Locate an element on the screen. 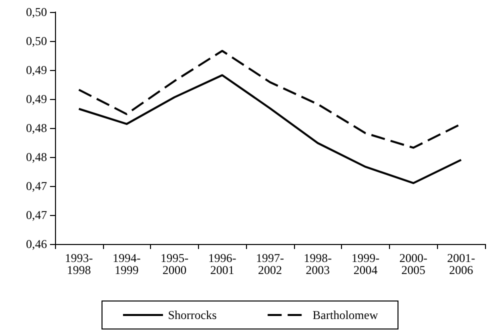 Image resolution: width=500 pixels, height=335 pixels. x-tick-label: 1995-2000 is located at coordinates (174, 264).